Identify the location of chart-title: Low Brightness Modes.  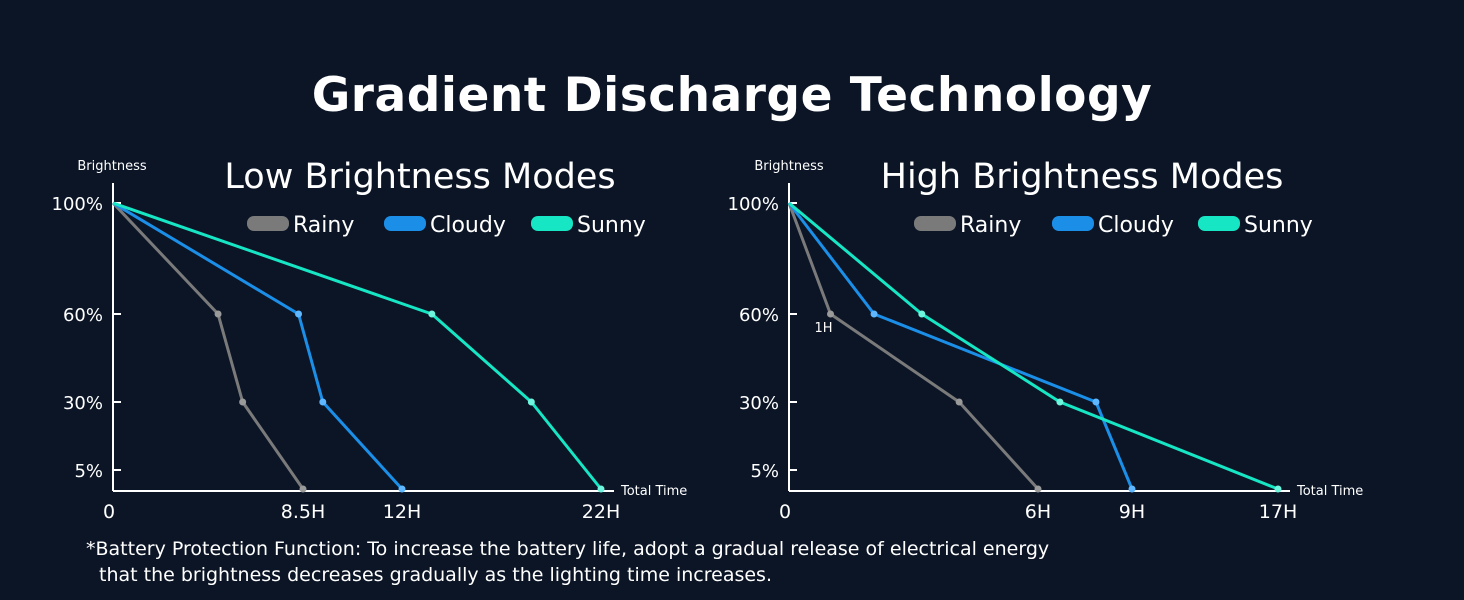
(419, 177).